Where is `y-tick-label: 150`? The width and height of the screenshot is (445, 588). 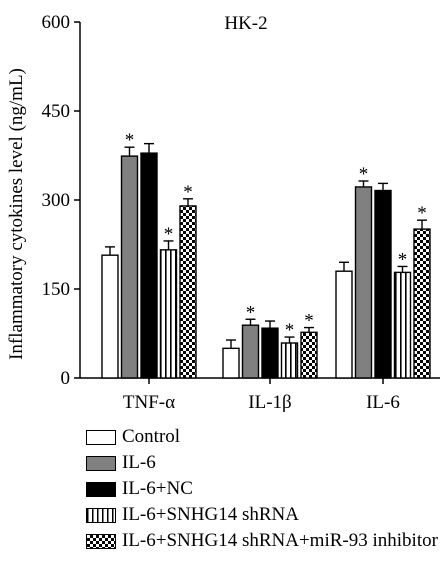
y-tick-label: 150 is located at coordinates (56, 289).